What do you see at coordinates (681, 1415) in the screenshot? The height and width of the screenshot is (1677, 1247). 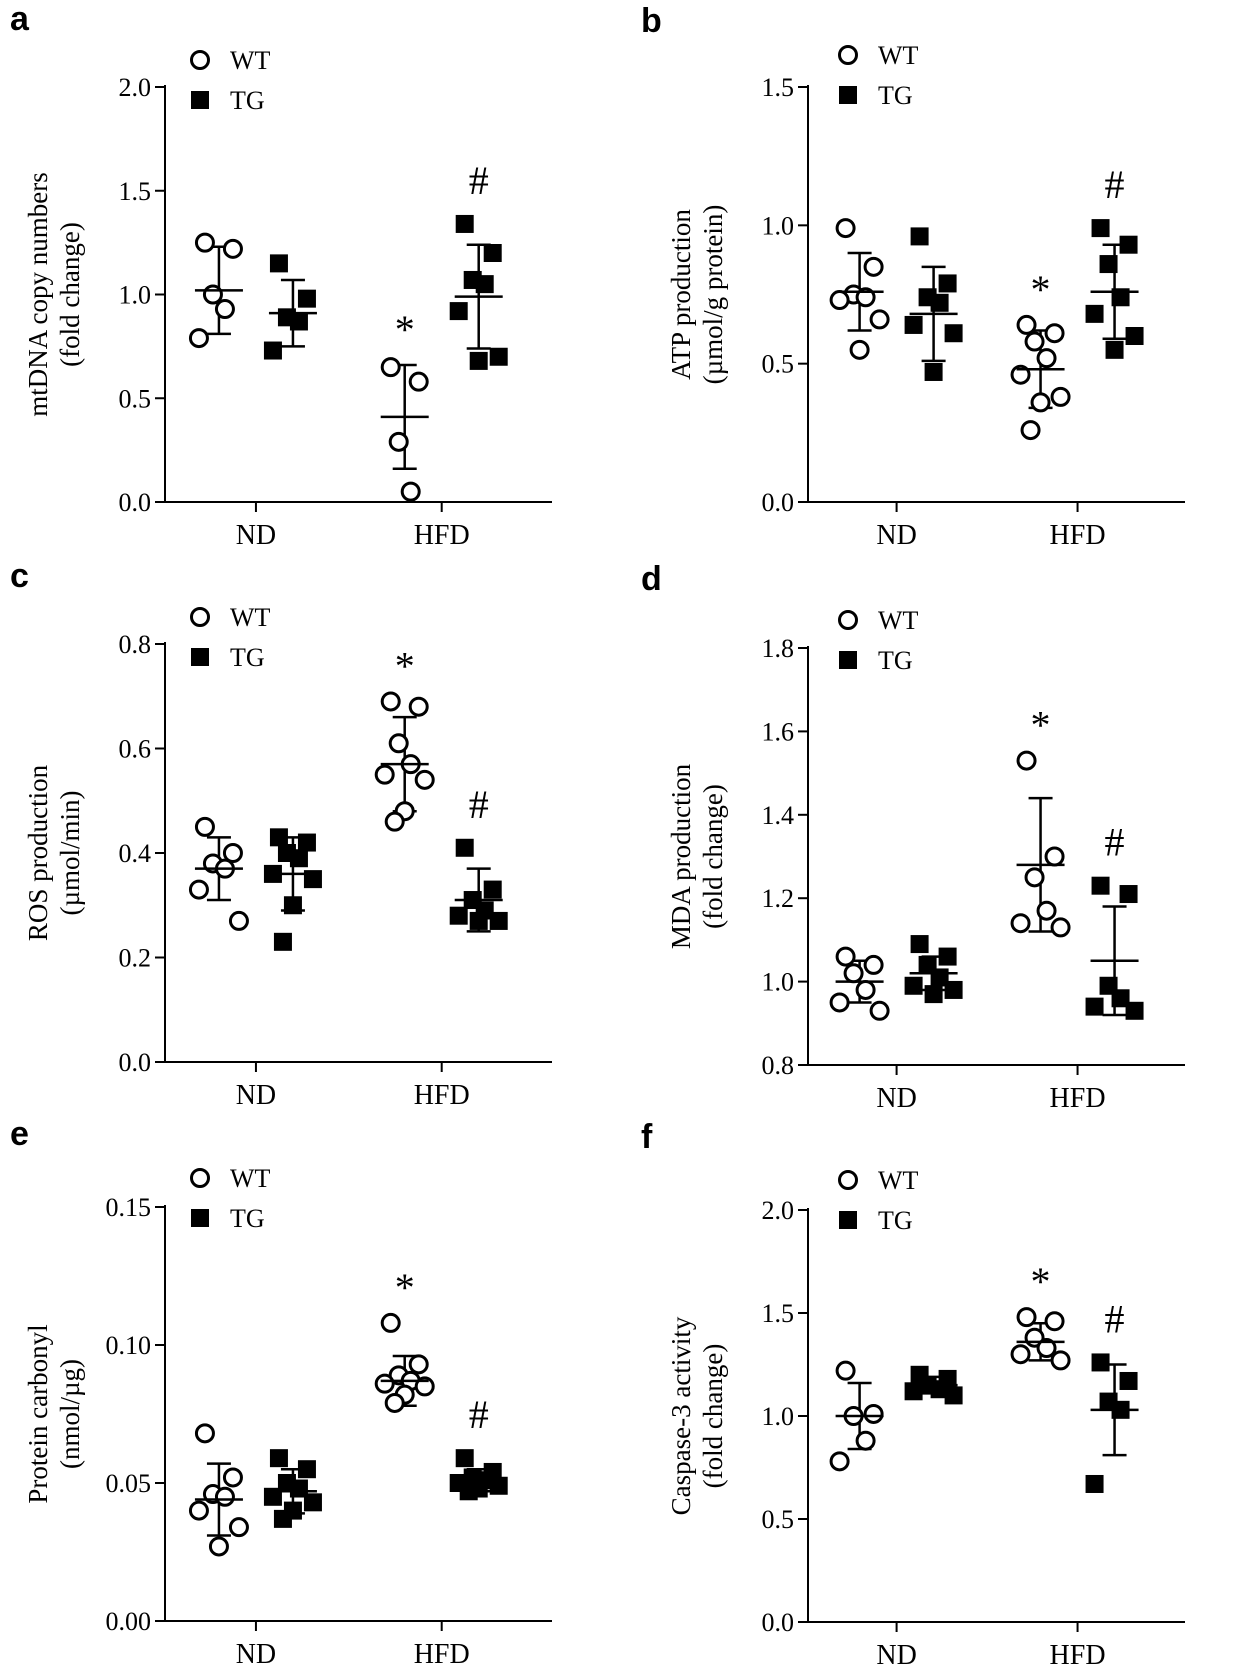 I see `y-axis-label: Caspase-3 activity` at bounding box center [681, 1415].